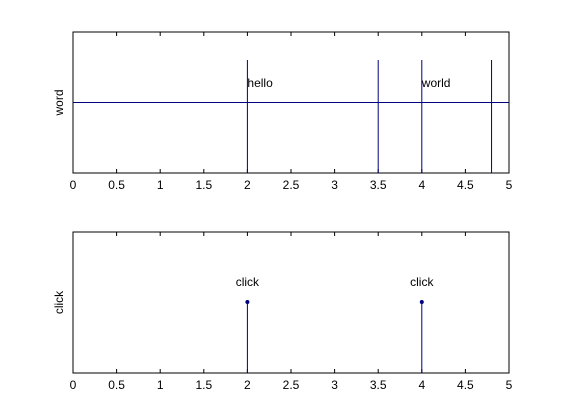 Image resolution: width=561 pixels, height=420 pixels. What do you see at coordinates (260, 83) in the screenshot?
I see `event-label: hello` at bounding box center [260, 83].